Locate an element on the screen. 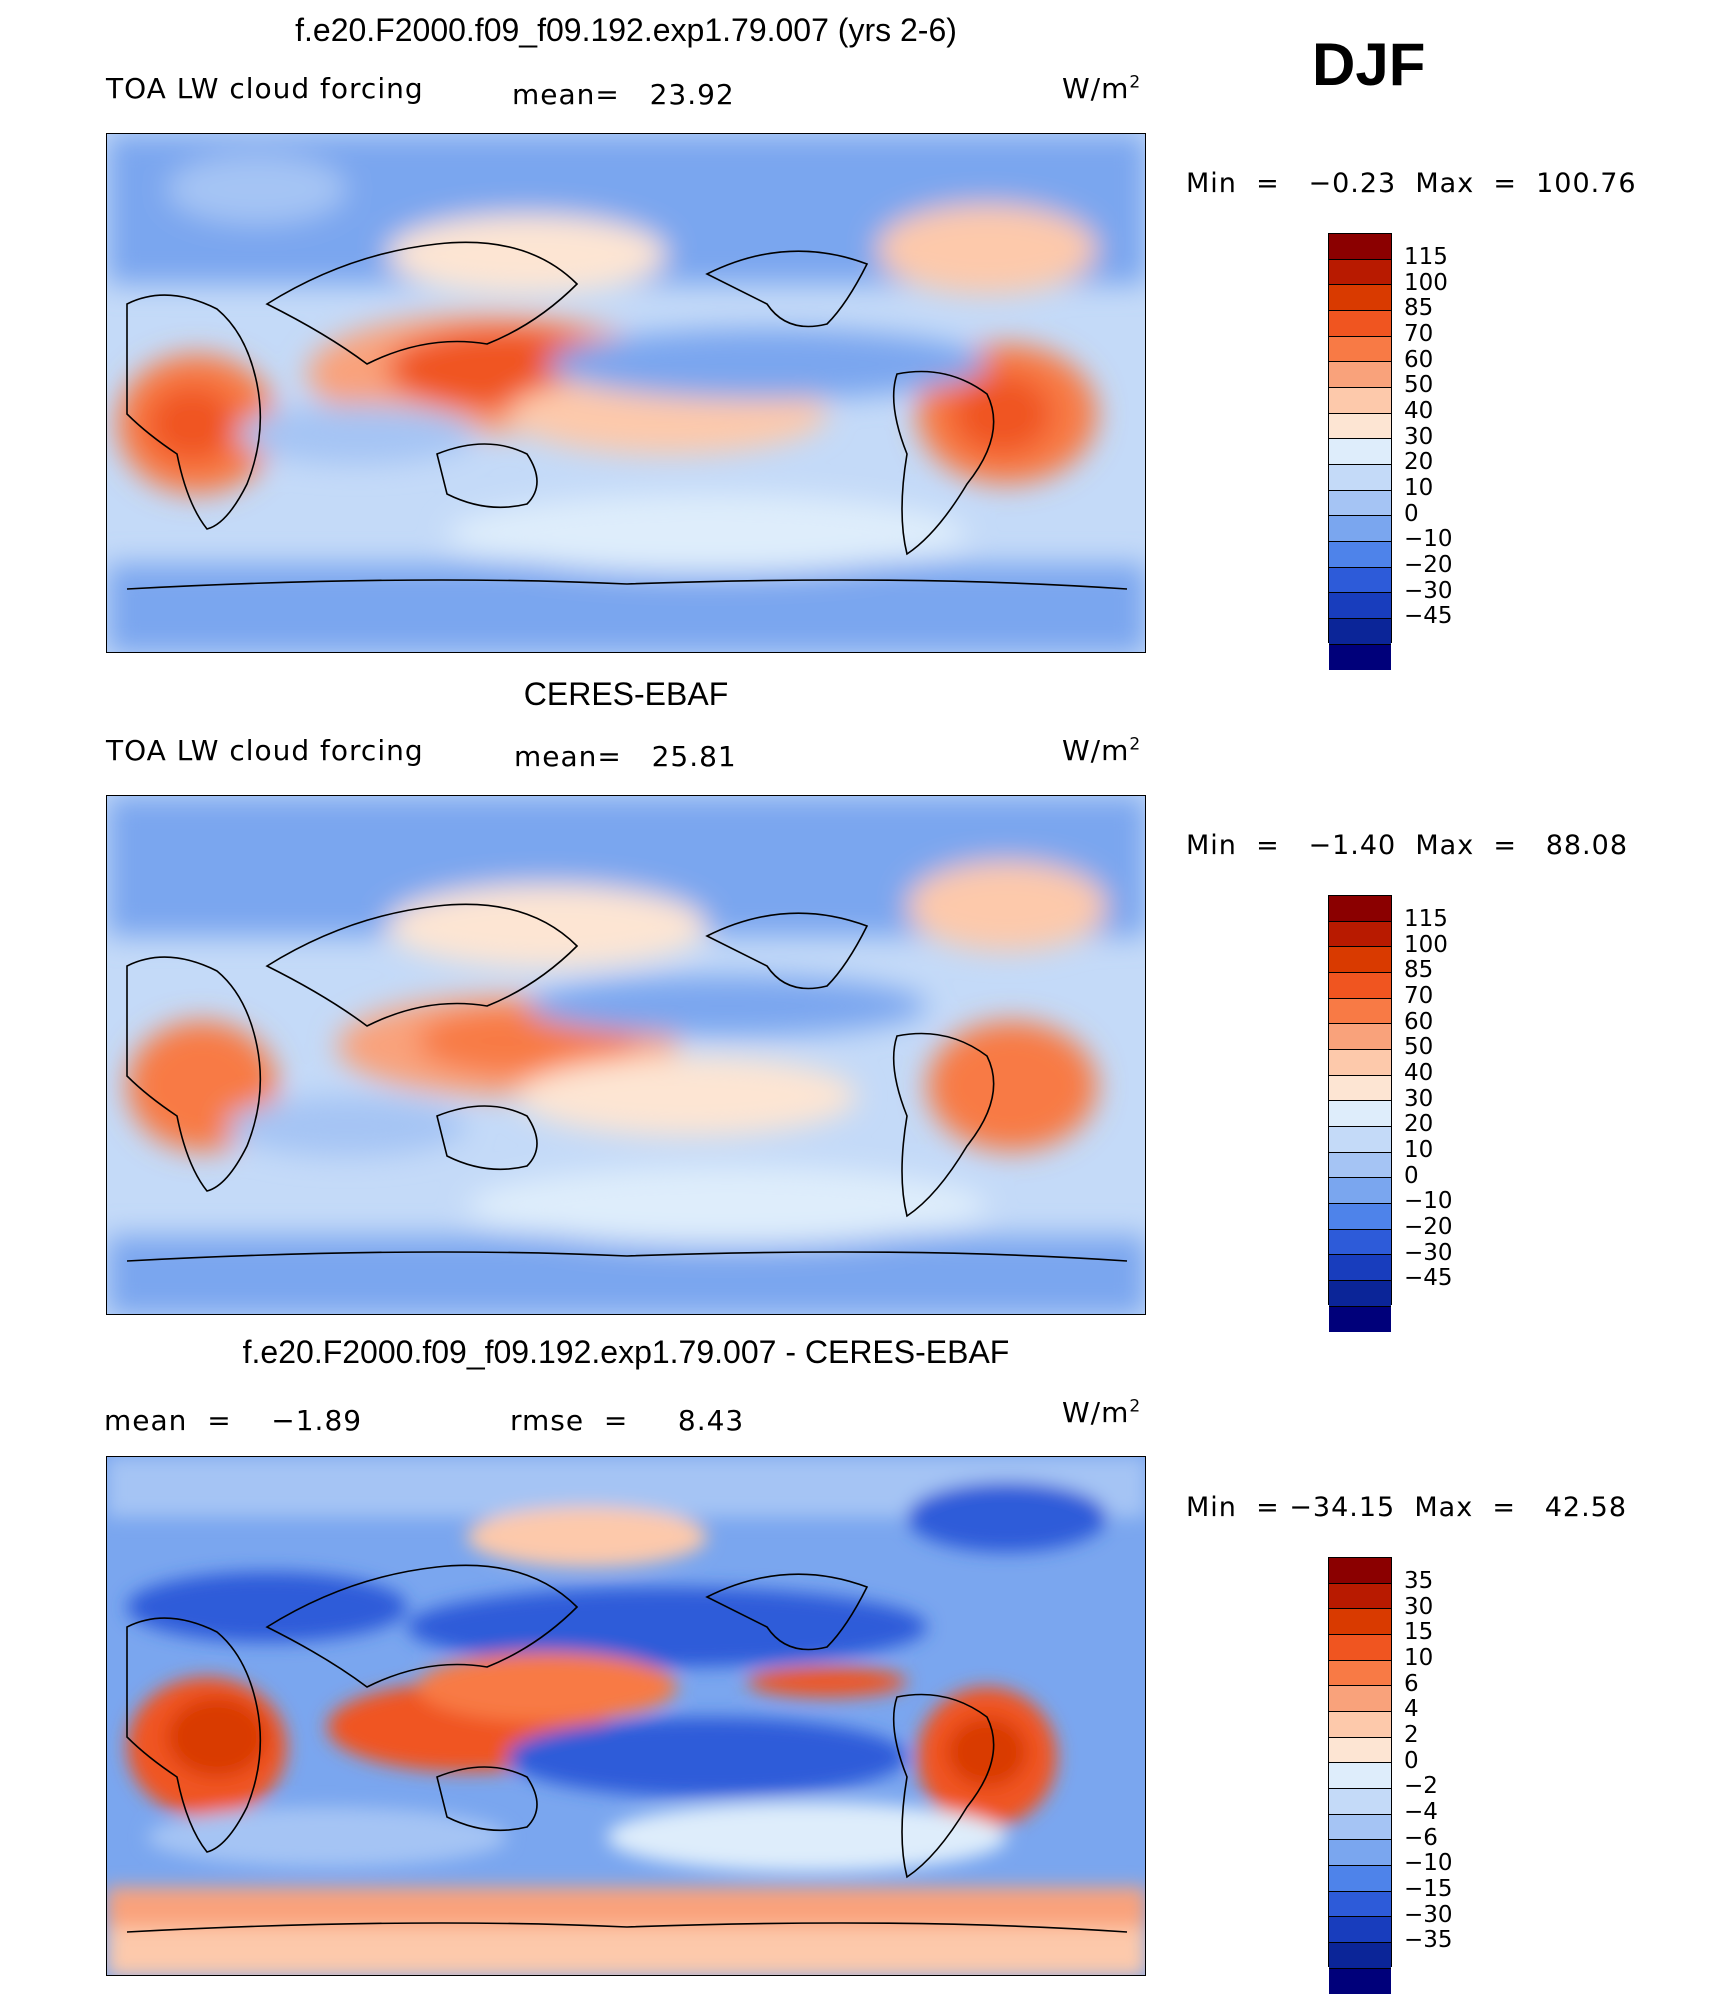 The height and width of the screenshot is (1994, 1710). panel-3-minmax: Min = −34.15 Max = 42.58 is located at coordinates (1406, 1507).